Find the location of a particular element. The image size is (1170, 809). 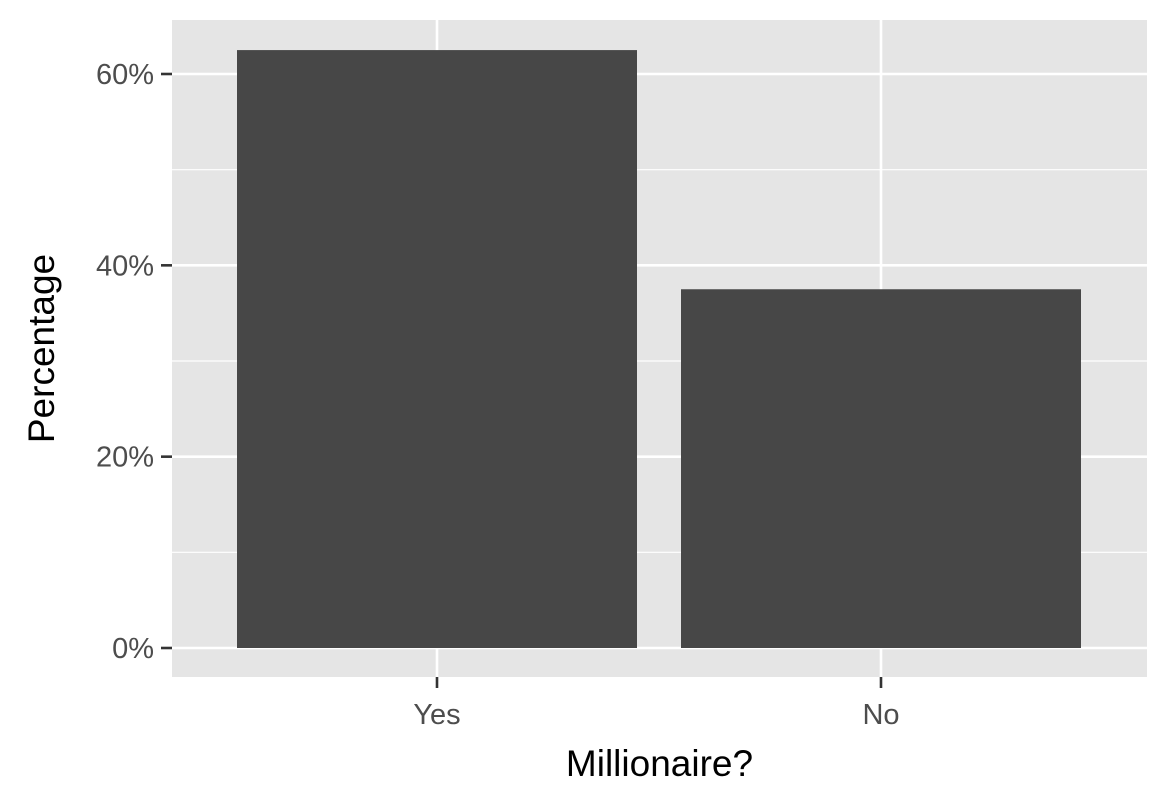

x-tick-label: No is located at coordinates (880, 715).